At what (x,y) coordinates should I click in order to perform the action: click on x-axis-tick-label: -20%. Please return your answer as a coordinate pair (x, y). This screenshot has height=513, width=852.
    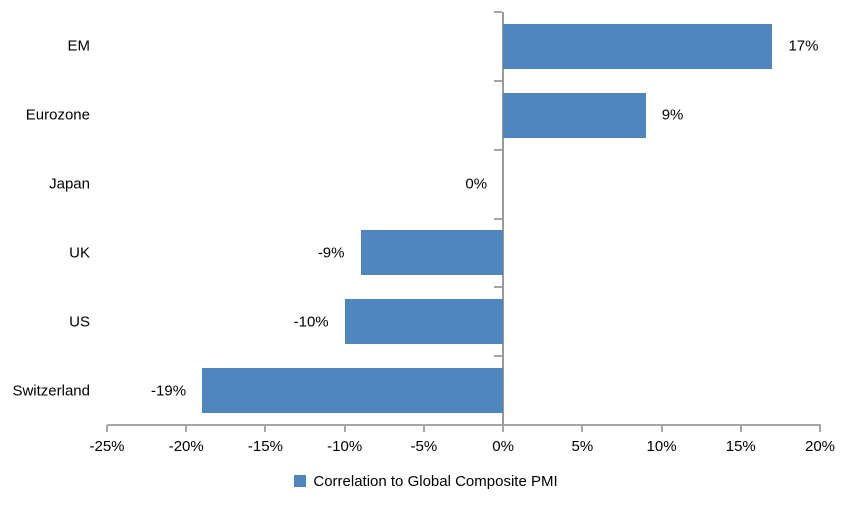
    Looking at the image, I should click on (186, 446).